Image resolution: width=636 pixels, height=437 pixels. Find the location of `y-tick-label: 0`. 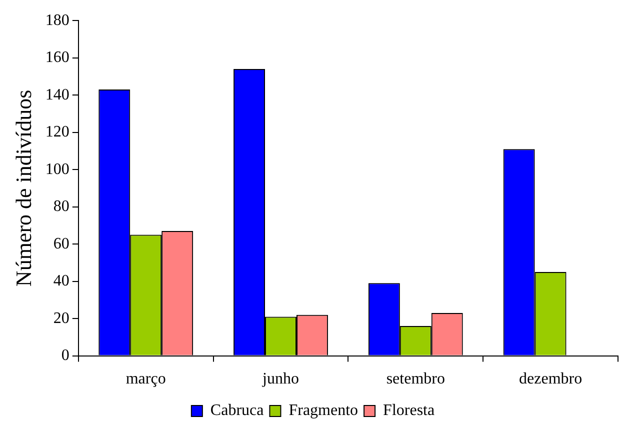

y-tick-label: 0 is located at coordinates (65, 355).